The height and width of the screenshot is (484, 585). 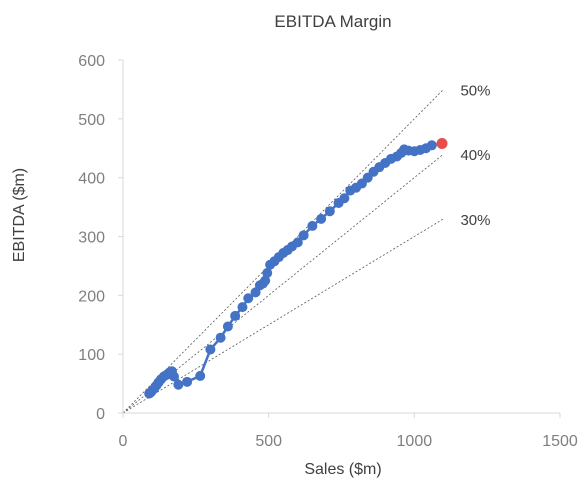 I want to click on x-tick-label: 0, so click(x=123, y=441).